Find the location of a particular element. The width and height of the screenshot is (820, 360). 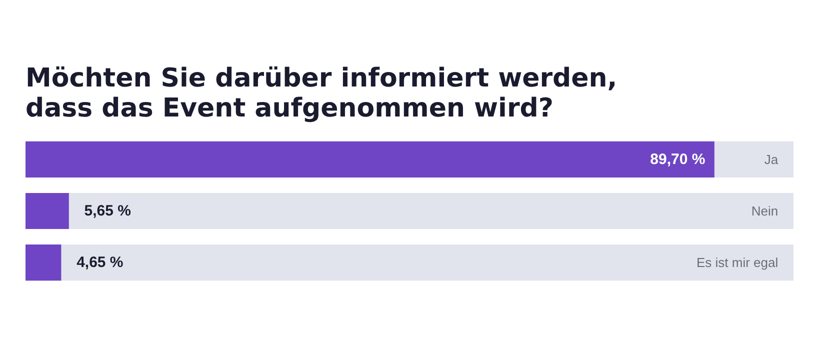

chart-title: Möchten Sie darüber informiert werden, dass das Event aufgenommen wird? is located at coordinates (322, 94).